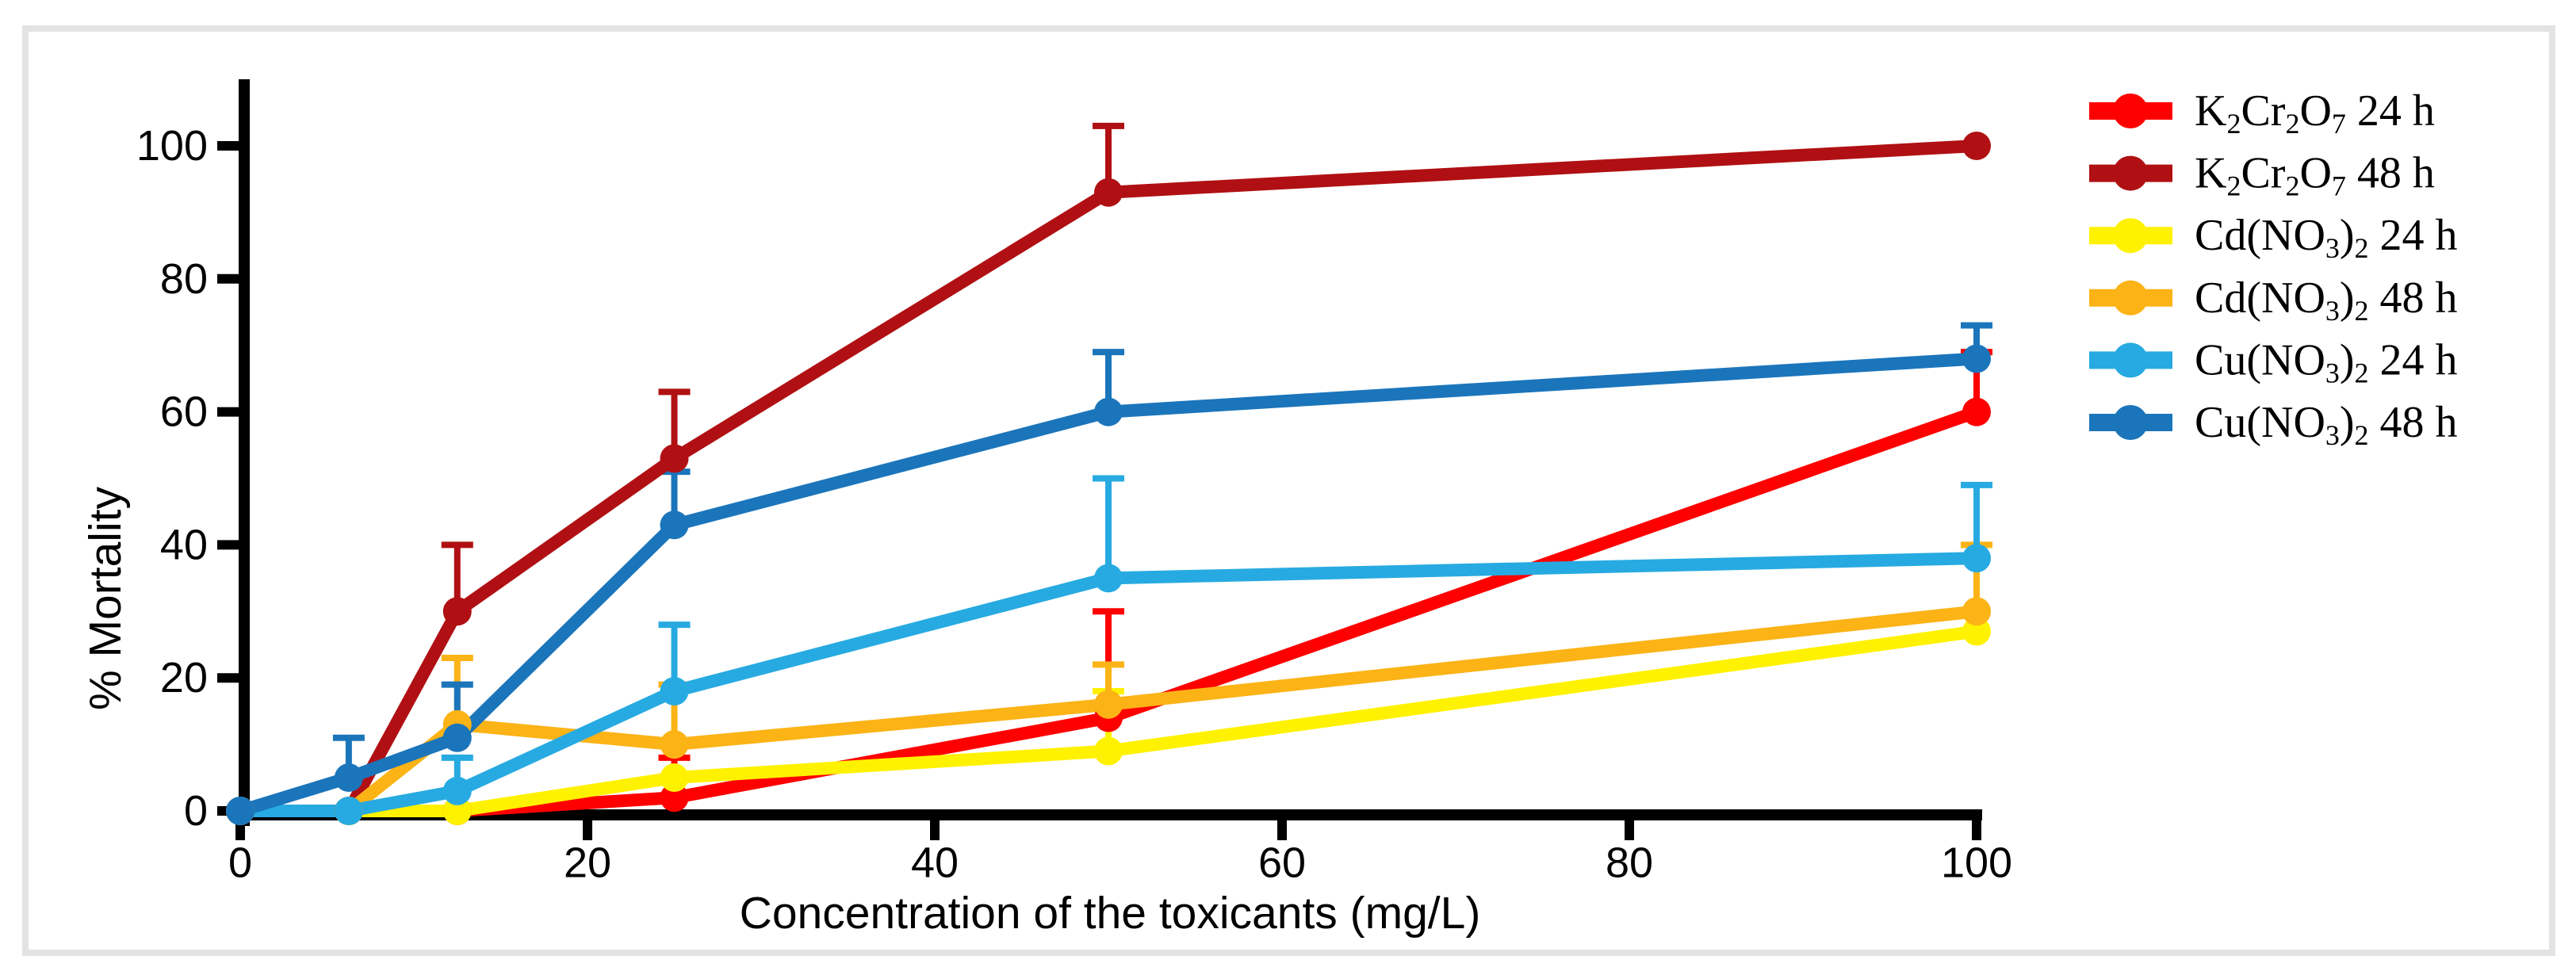 The width and height of the screenshot is (2576, 975). What do you see at coordinates (240, 811) in the screenshot?
I see `marker-cu-no-3-2-48-h-x0` at bounding box center [240, 811].